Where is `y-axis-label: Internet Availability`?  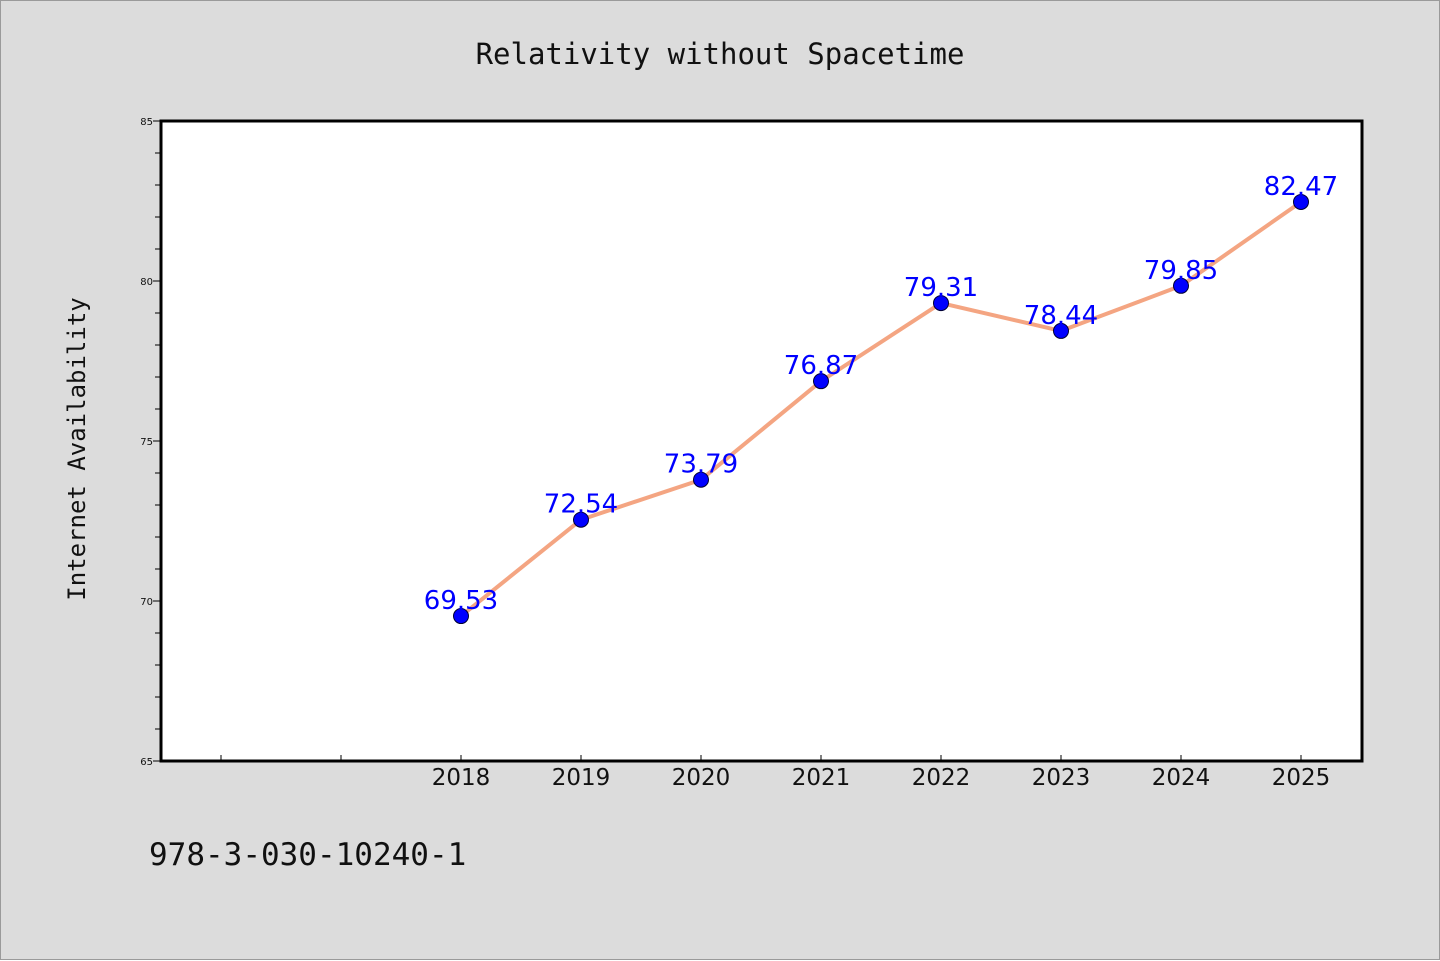
y-axis-label: Internet Availability is located at coordinates (77, 448).